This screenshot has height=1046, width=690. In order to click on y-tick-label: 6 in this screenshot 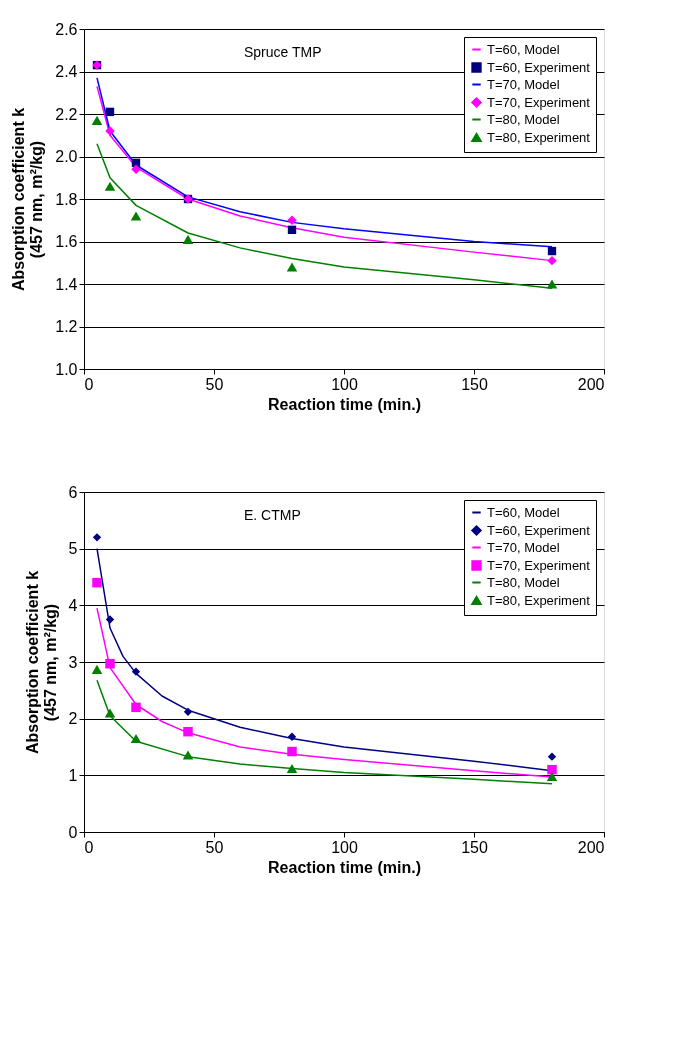, I will do `click(73, 492)`.